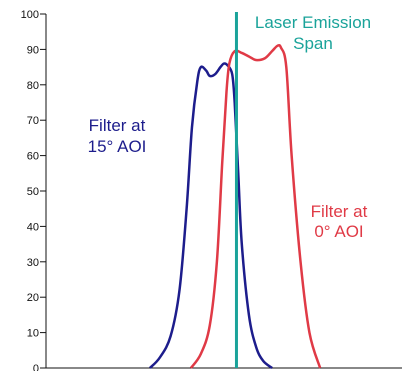 This screenshot has width=419, height=371. I want to click on y-tick-label: 50, so click(33, 192).